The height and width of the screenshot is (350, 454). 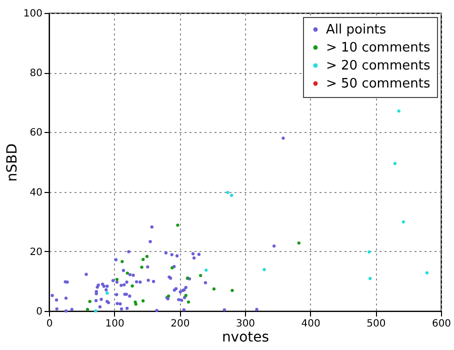 What do you see at coordinates (12, 162) in the screenshot?
I see `y-axis-title: nSBD` at bounding box center [12, 162].